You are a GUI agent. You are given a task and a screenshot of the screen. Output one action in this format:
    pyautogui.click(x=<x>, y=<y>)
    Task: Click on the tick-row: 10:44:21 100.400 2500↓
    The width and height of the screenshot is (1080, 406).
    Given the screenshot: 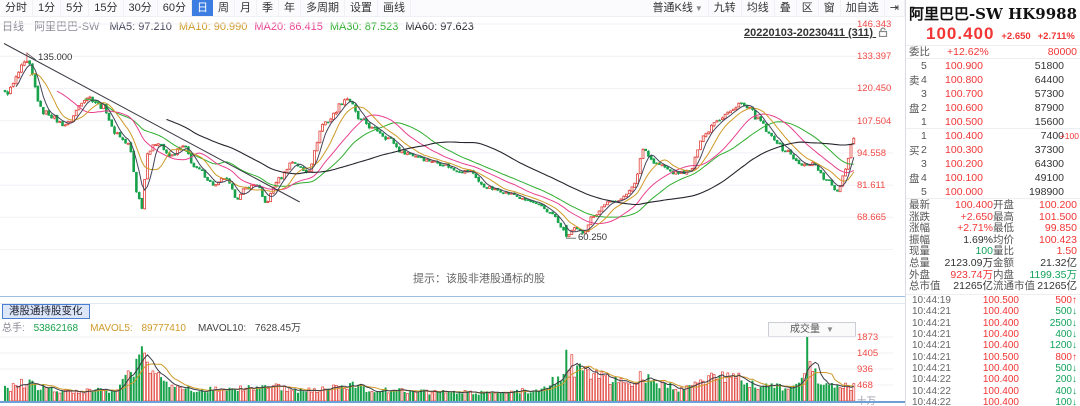 What is the action you would take?
    pyautogui.click(x=994, y=323)
    